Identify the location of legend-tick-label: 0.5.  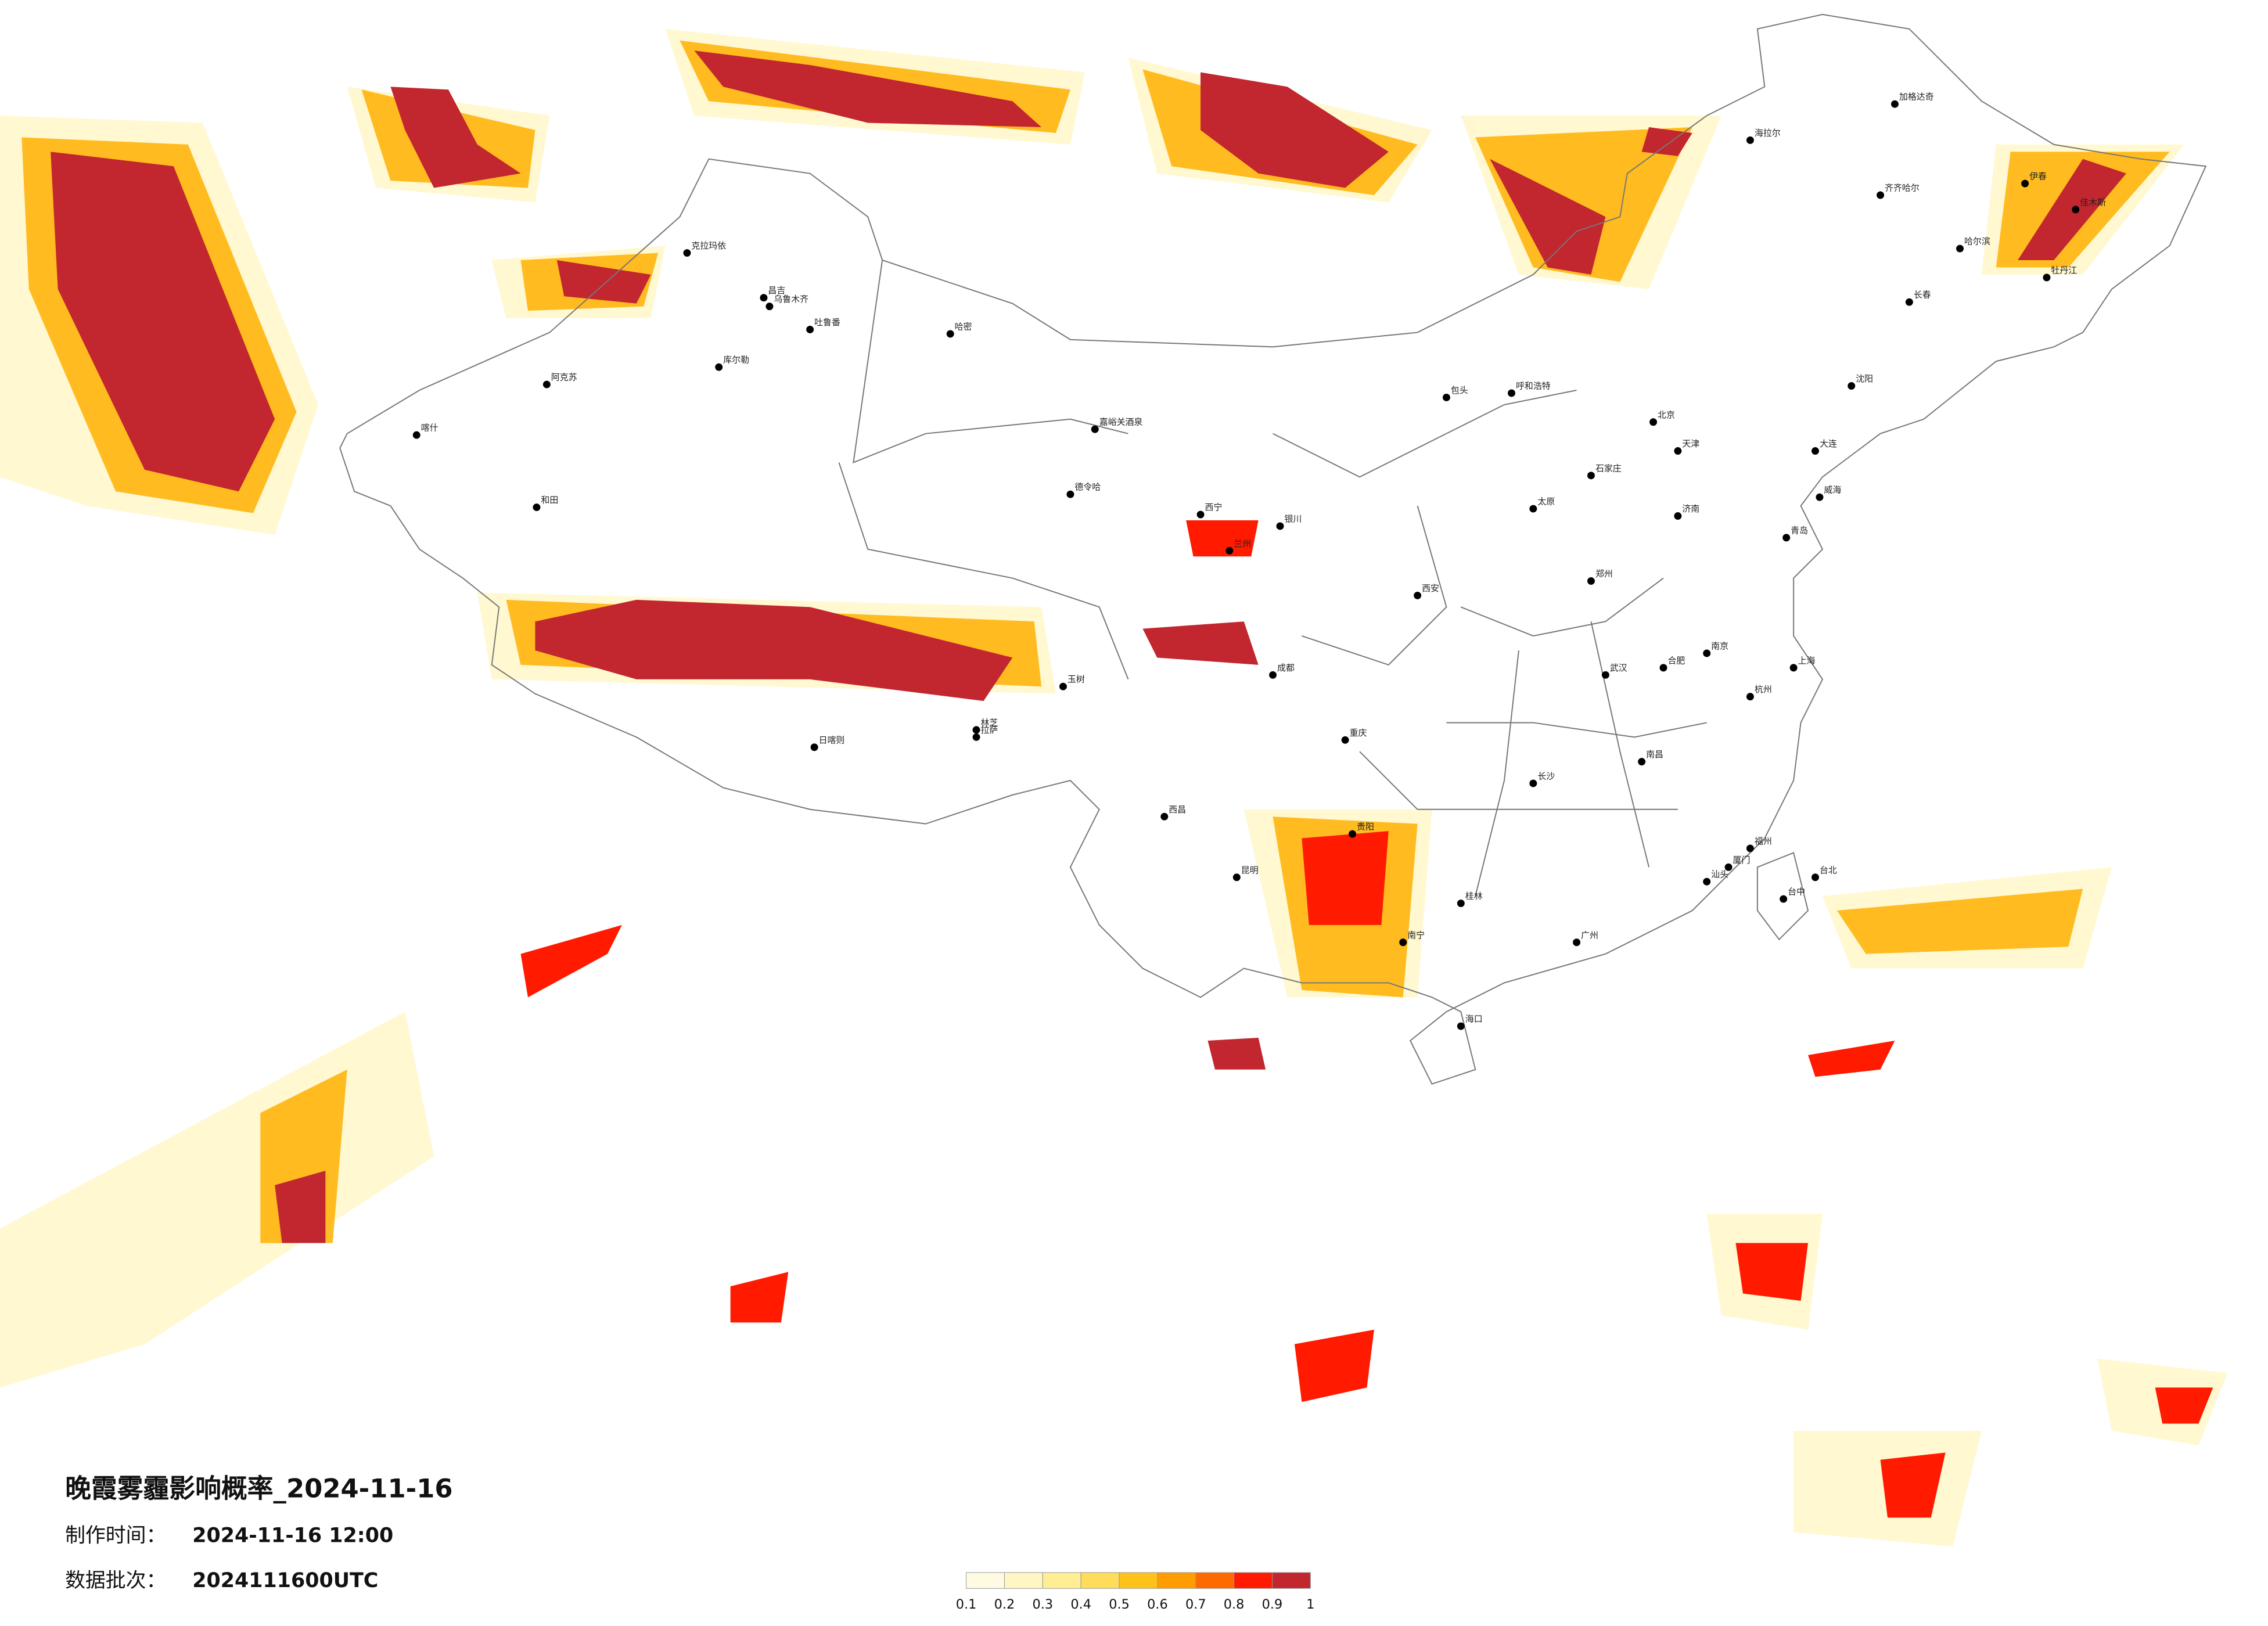
(1119, 1604).